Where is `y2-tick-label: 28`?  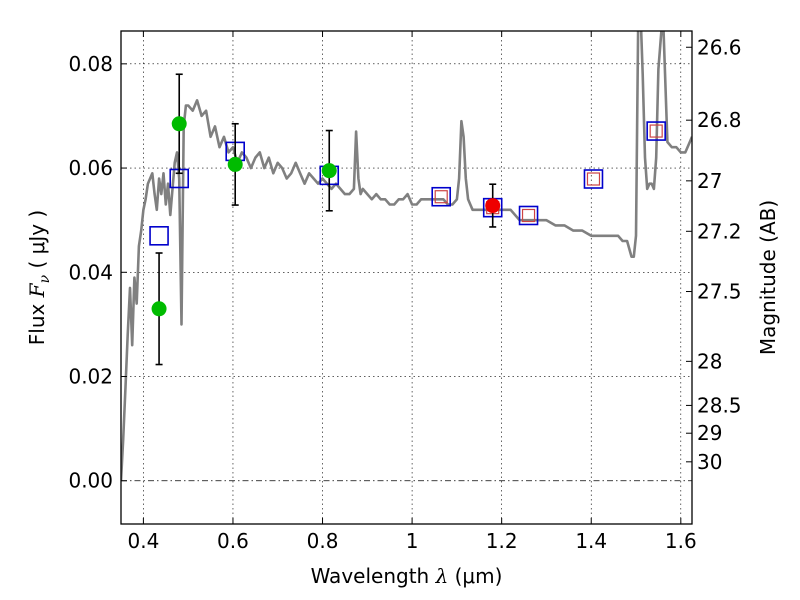
y2-tick-label: 28 is located at coordinates (709, 361).